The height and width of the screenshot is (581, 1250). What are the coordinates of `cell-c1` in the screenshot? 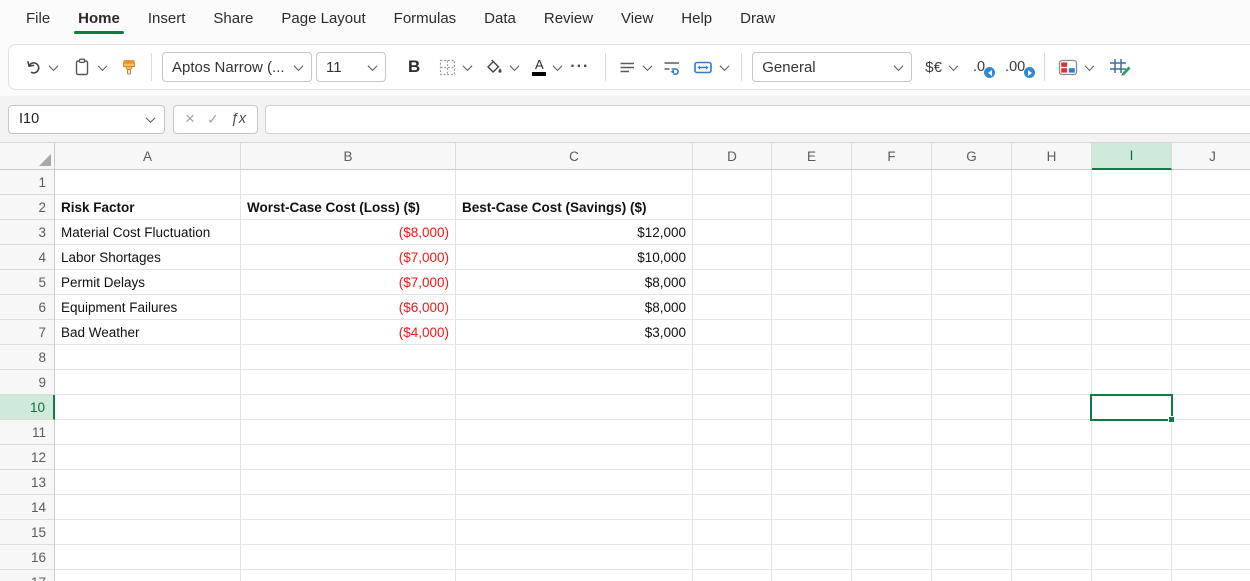 It's located at (574, 182).